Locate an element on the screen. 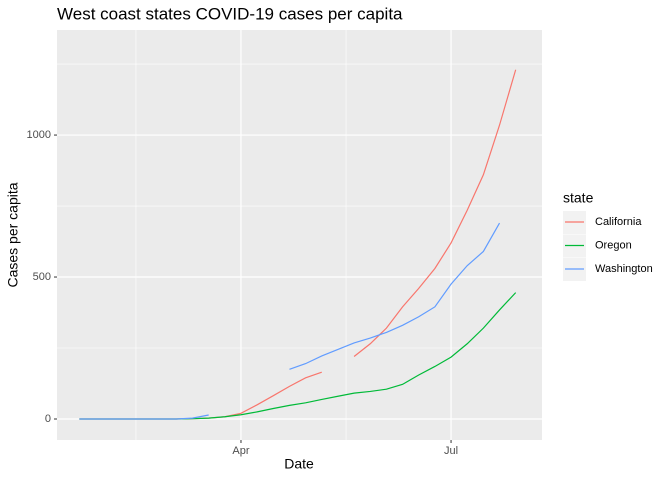  legend-label: California is located at coordinates (618, 222).